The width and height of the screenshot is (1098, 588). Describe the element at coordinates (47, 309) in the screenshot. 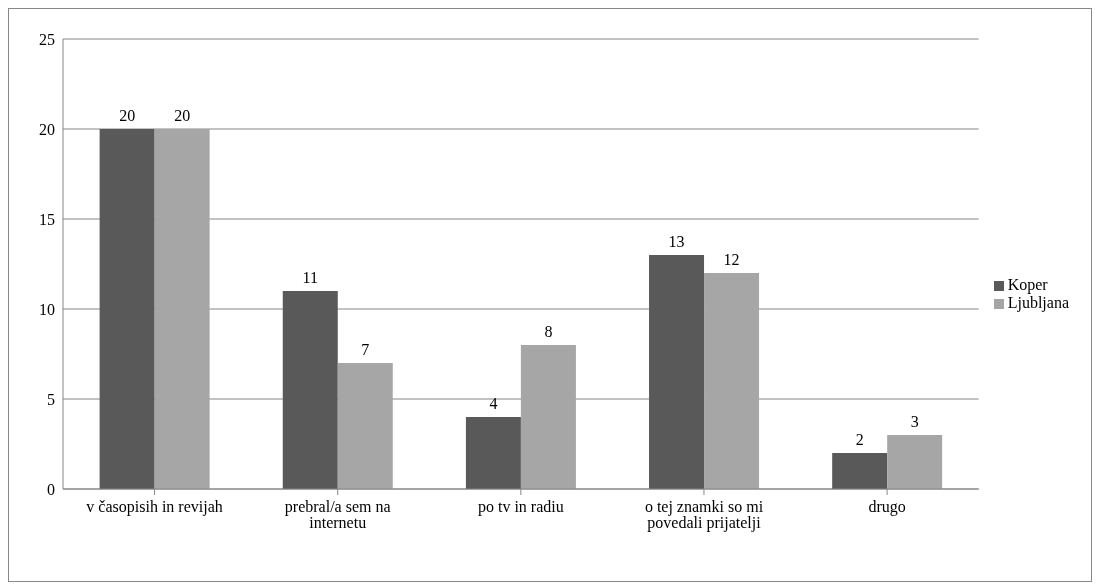

I see `y-tick-label: 10` at that location.